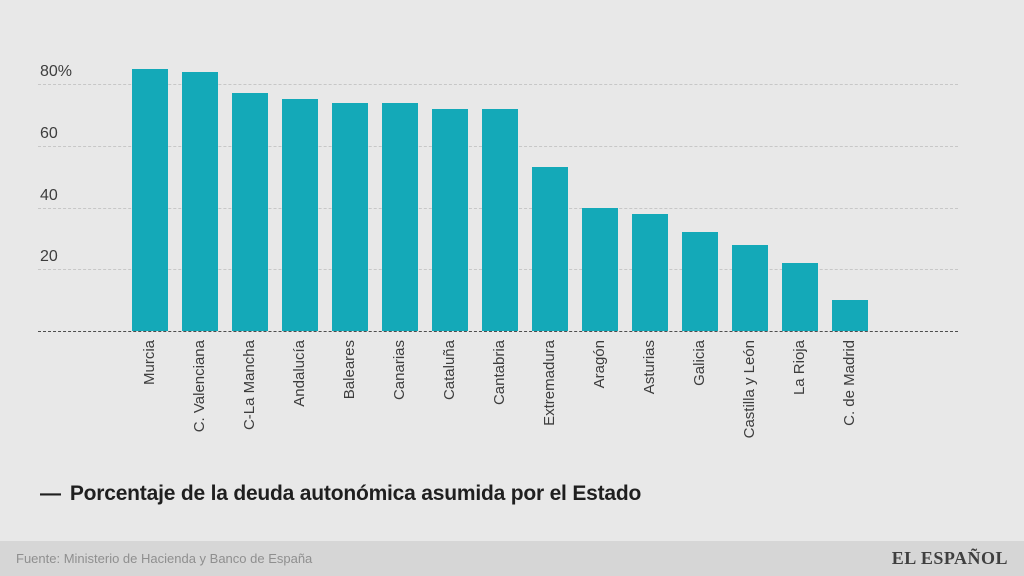 Image resolution: width=1024 pixels, height=576 pixels. What do you see at coordinates (749, 389) in the screenshot?
I see `x-axis-label: Castilla y León` at bounding box center [749, 389].